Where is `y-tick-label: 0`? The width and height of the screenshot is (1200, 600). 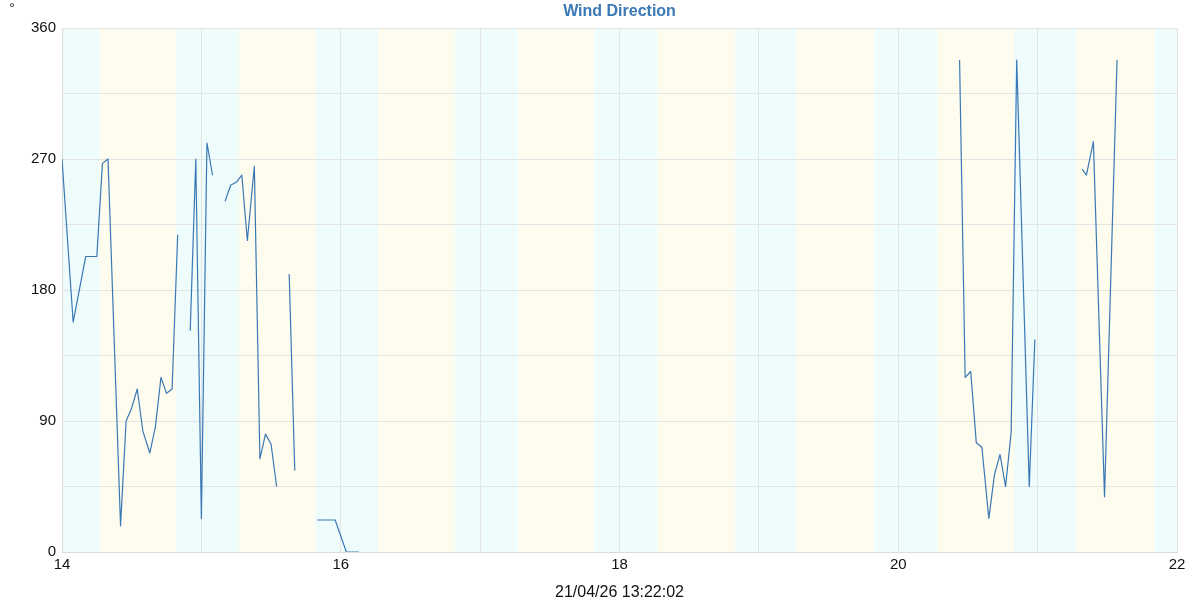 y-tick-label: 0 is located at coordinates (51, 551).